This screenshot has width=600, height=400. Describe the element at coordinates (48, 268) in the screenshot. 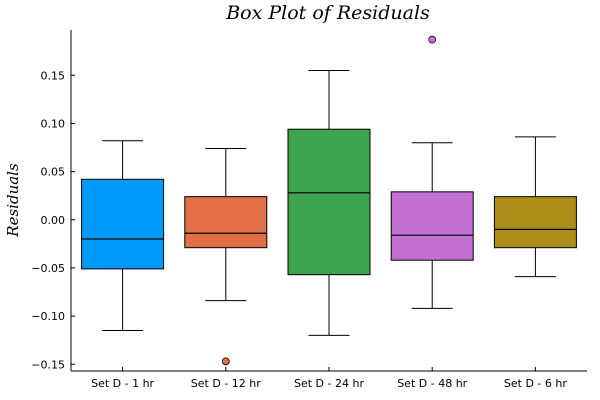

I see `y-tick-label: −0.05` at that location.